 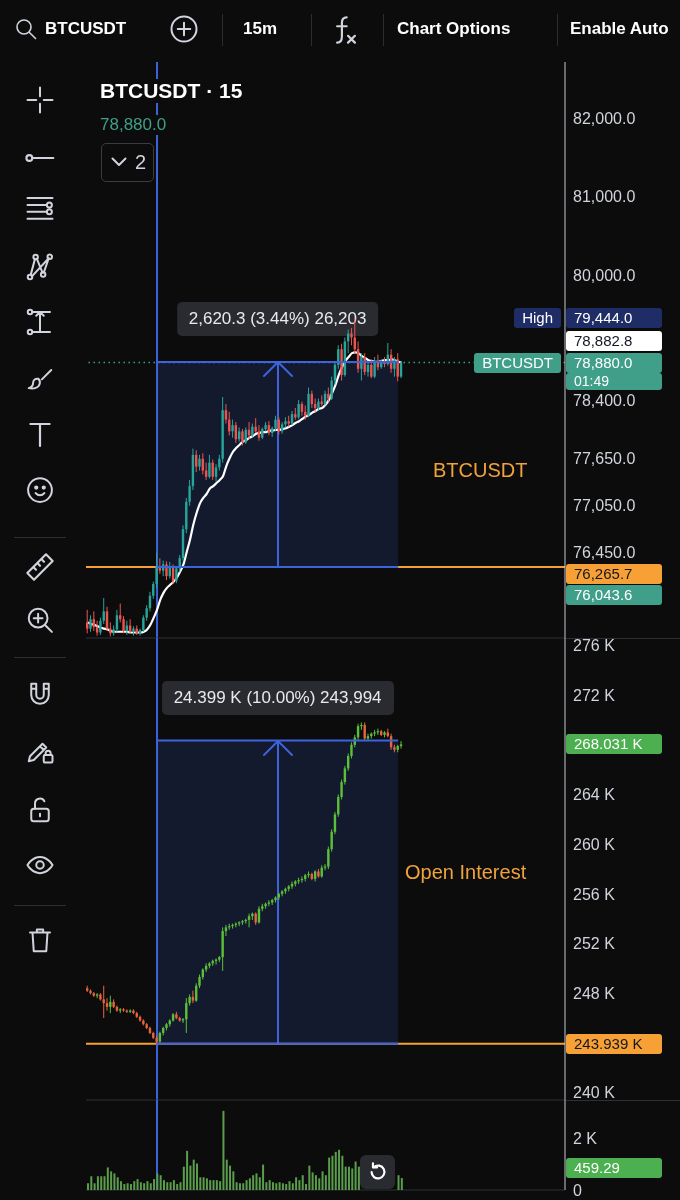 I want to click on y-tick-label: 272 K, so click(x=594, y=695).